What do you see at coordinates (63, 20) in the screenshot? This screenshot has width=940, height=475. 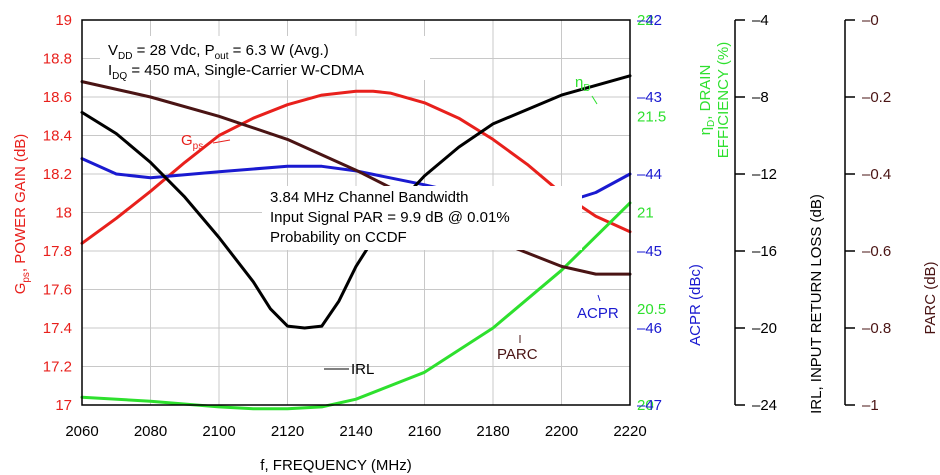 I see `gain-tick-label: 19` at bounding box center [63, 20].